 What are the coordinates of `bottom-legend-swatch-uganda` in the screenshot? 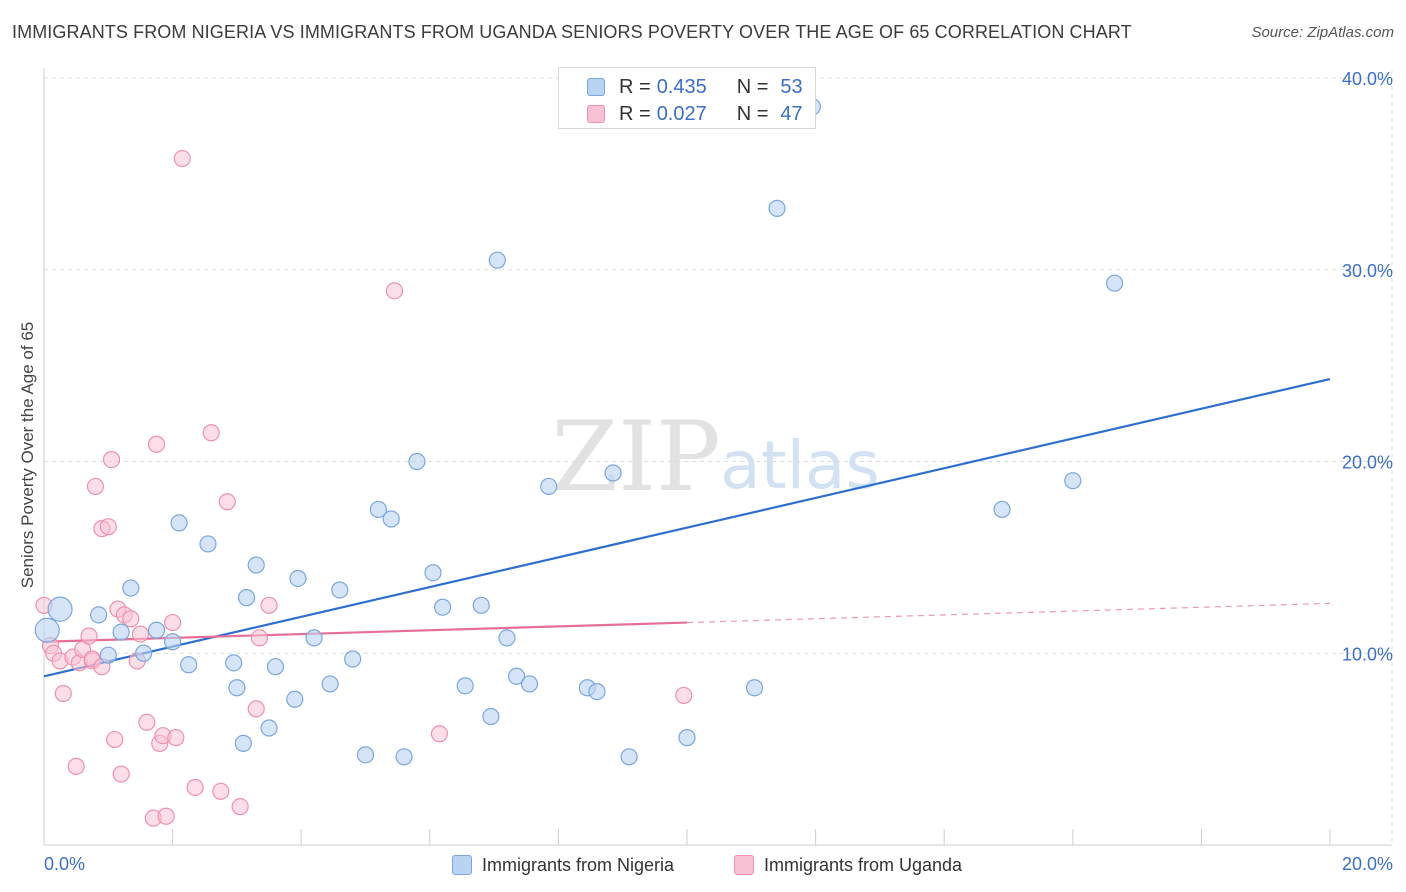 It's located at (744, 865).